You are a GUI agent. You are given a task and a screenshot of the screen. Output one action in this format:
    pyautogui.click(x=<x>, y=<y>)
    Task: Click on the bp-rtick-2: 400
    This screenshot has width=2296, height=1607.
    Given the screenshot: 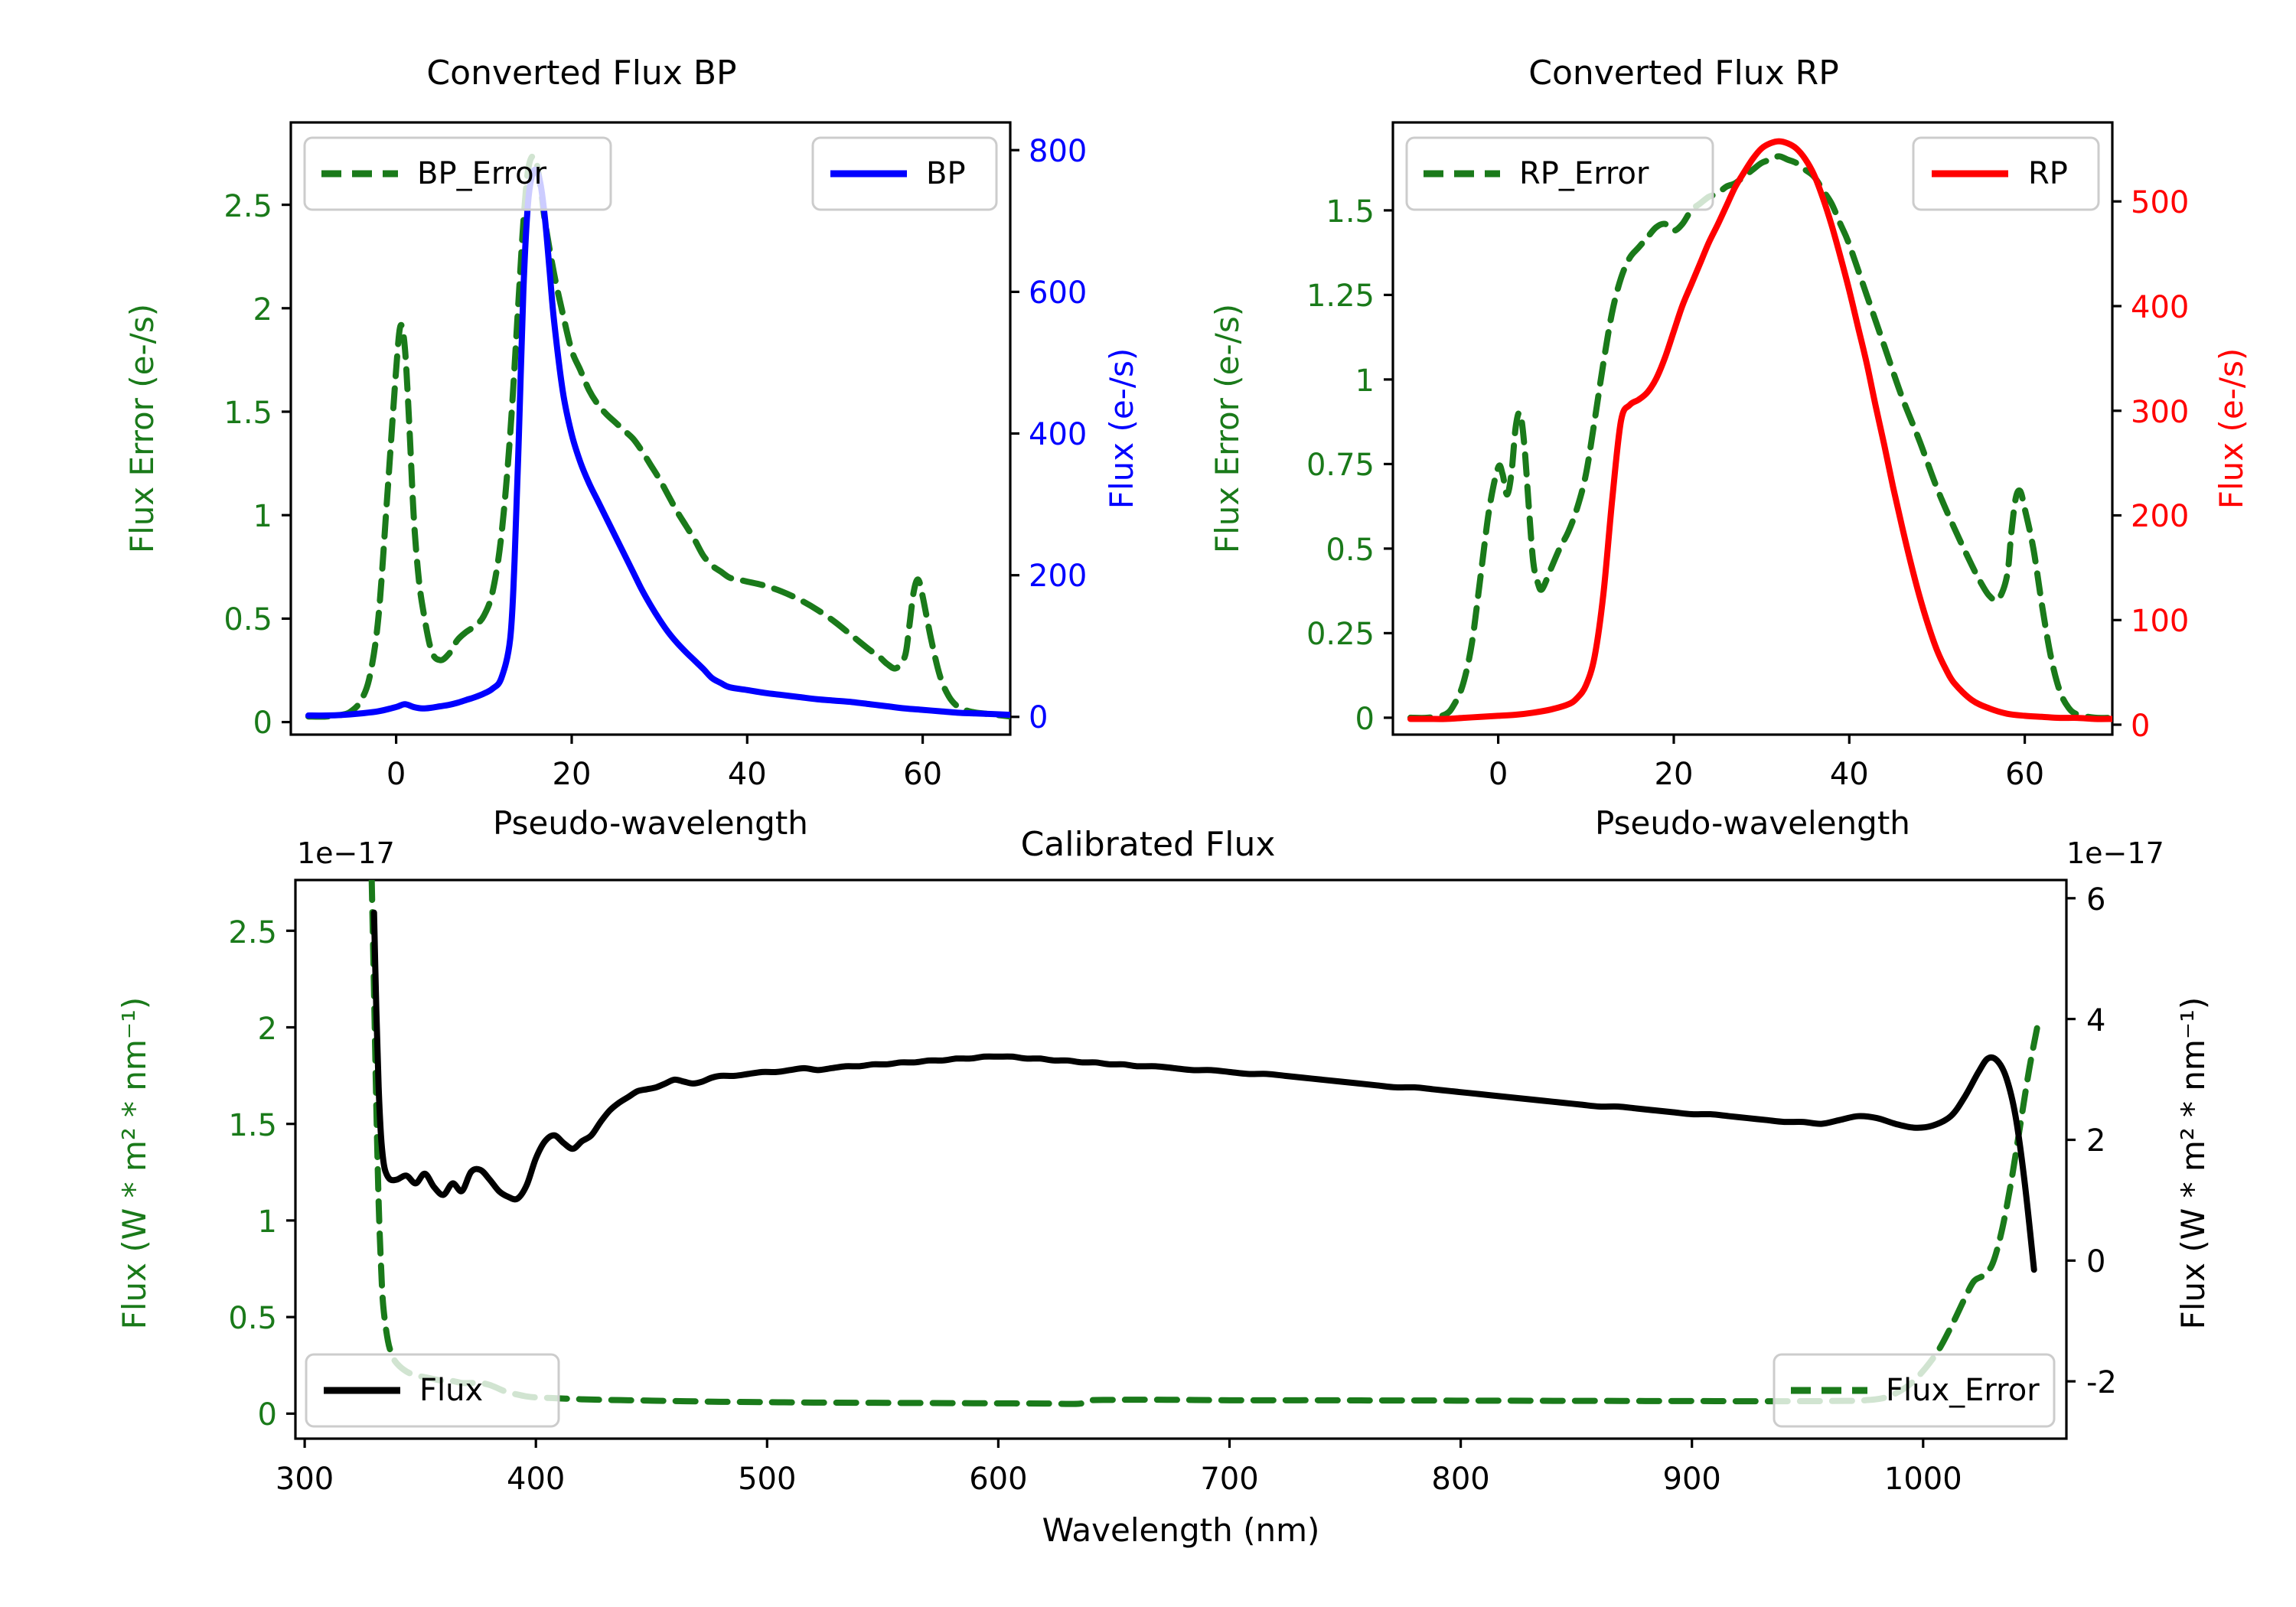 What is the action you would take?
    pyautogui.click(x=1058, y=435)
    